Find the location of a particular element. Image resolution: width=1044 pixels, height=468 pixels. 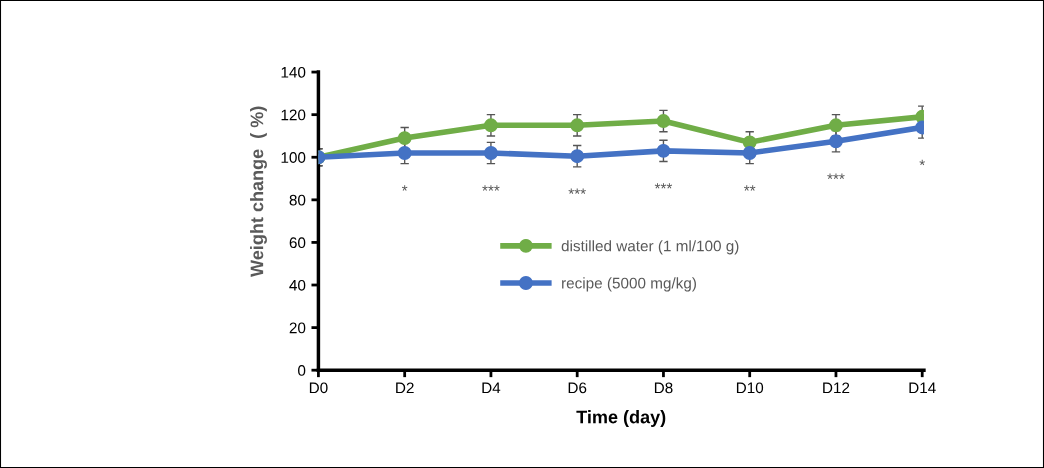

legend-label: distilled water (1 ml/100 g) is located at coordinates (650, 247).